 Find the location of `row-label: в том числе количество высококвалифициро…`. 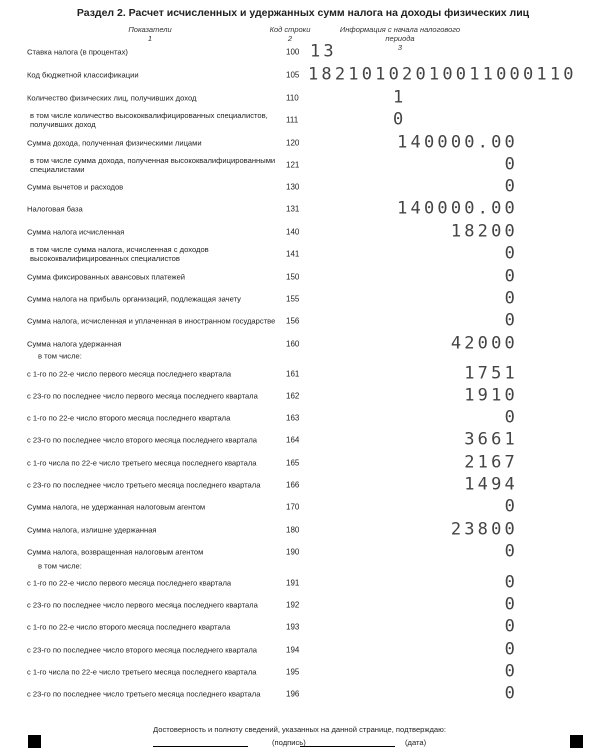

row-label: в том числе количество высококвалифициро… is located at coordinates (149, 120).